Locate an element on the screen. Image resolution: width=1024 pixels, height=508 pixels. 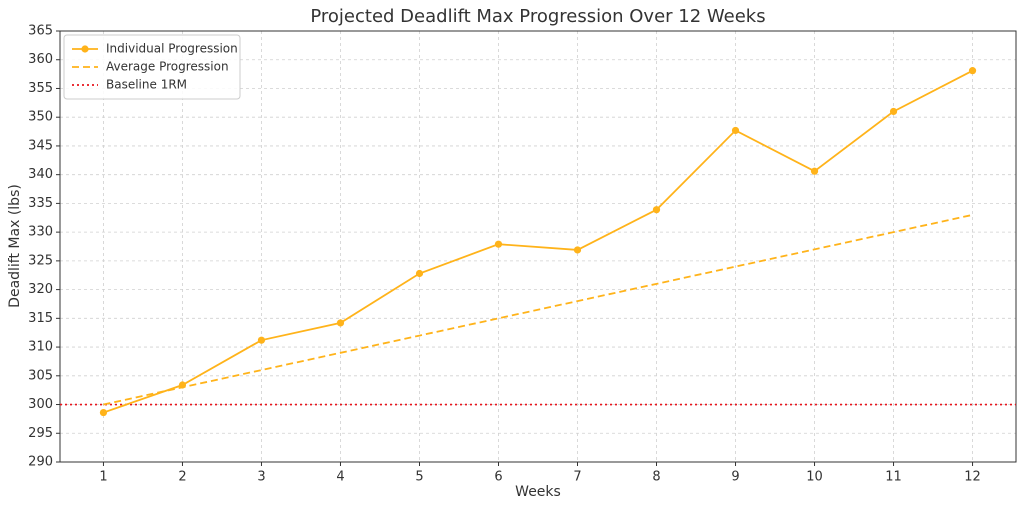
x-tick-label: 12 is located at coordinates (972, 477).